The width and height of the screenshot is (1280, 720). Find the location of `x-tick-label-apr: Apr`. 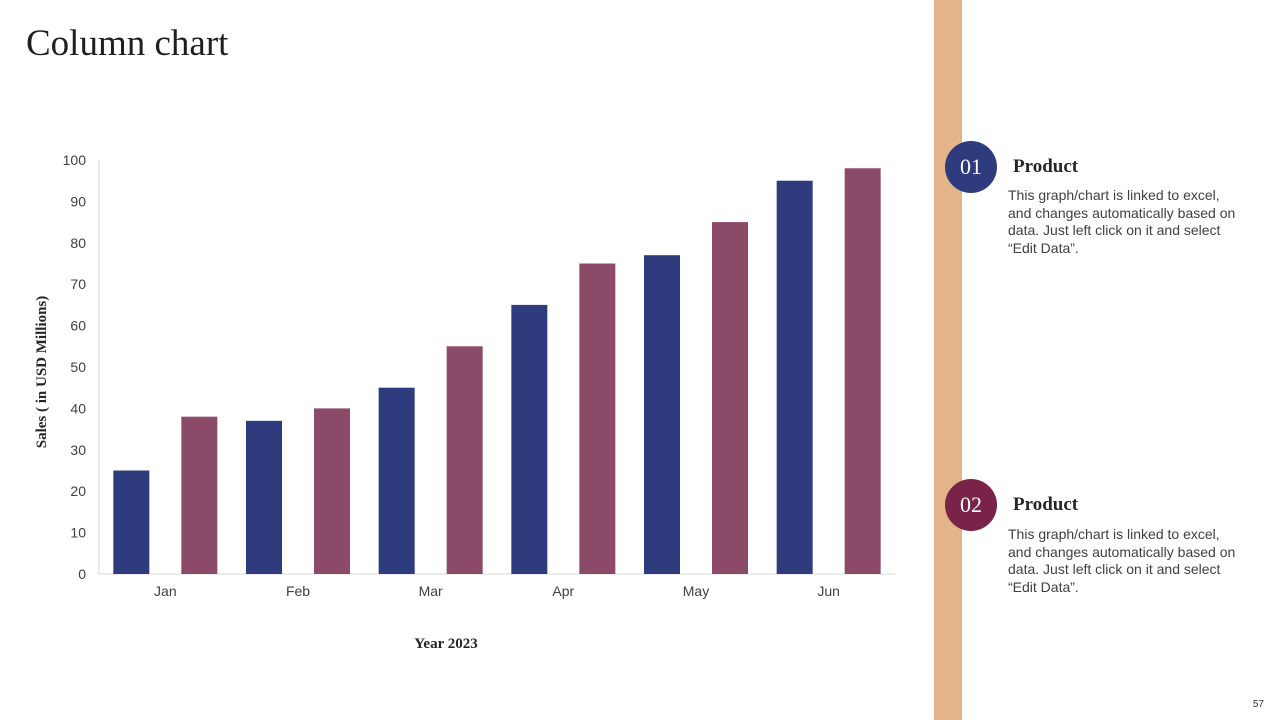

x-tick-label-apr: Apr is located at coordinates (563, 591).